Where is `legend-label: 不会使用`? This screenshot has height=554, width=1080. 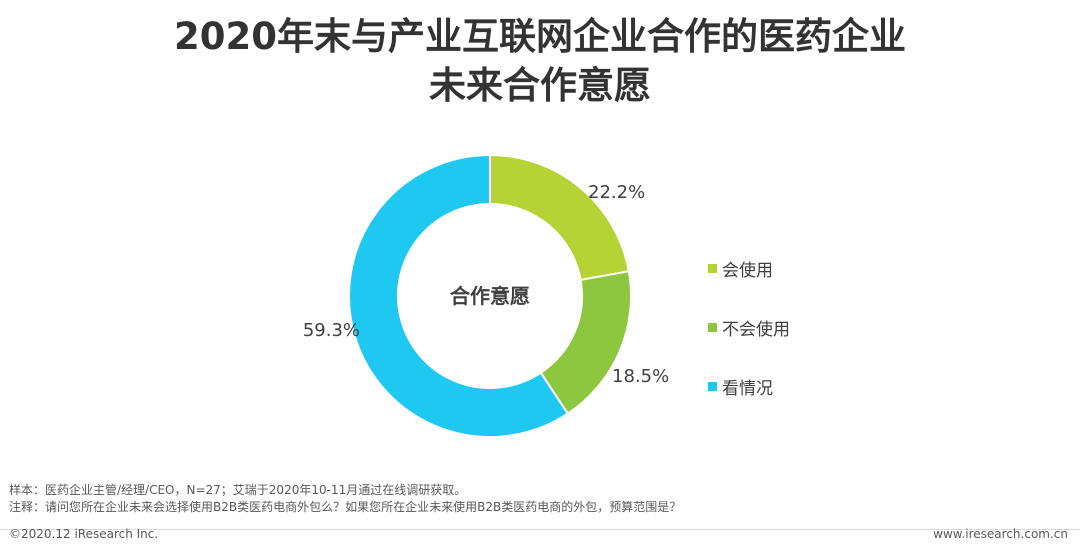
legend-label: 不会使用 is located at coordinates (756, 329).